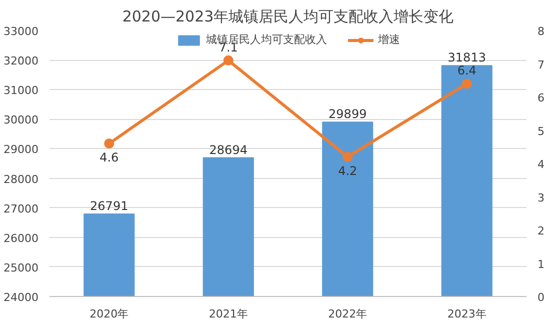 Image resolution: width=556 pixels, height=323 pixels. Describe the element at coordinates (541, 31) in the screenshot. I see `y2-tick-label: 8` at that location.